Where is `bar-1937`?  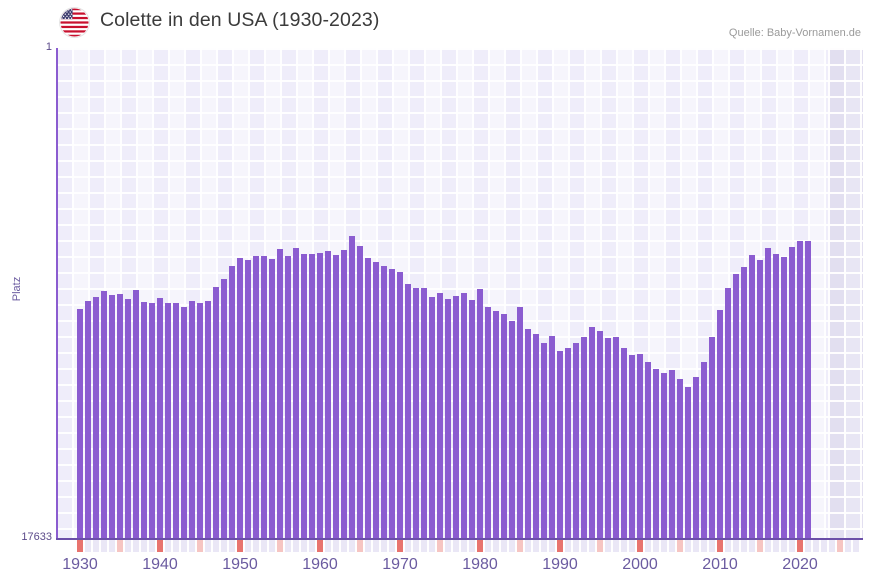
bar-1937 is located at coordinates (136, 413).